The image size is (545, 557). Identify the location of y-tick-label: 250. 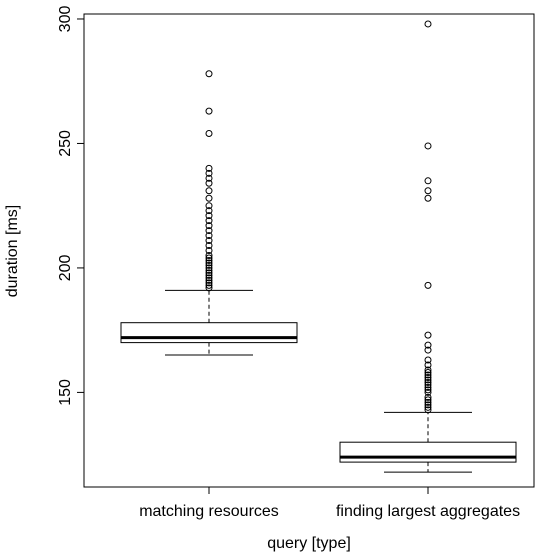
(65, 143).